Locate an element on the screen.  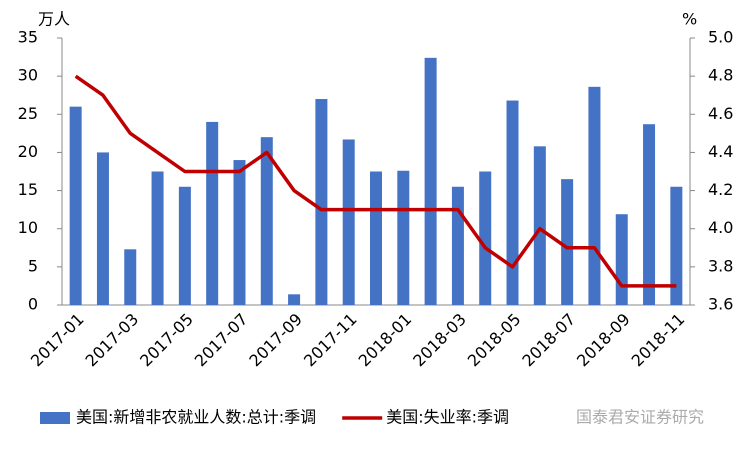
x-tick-label: 2017-05 is located at coordinates (166, 340).